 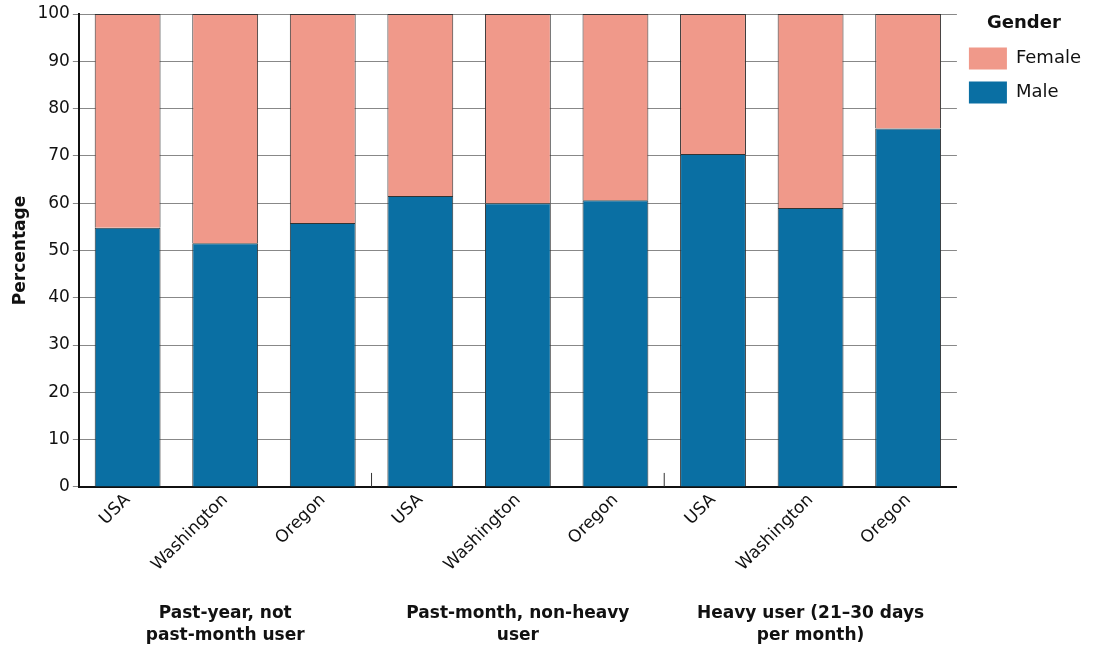 What do you see at coordinates (1024, 21) in the screenshot?
I see `legend-title: Gender` at bounding box center [1024, 21].